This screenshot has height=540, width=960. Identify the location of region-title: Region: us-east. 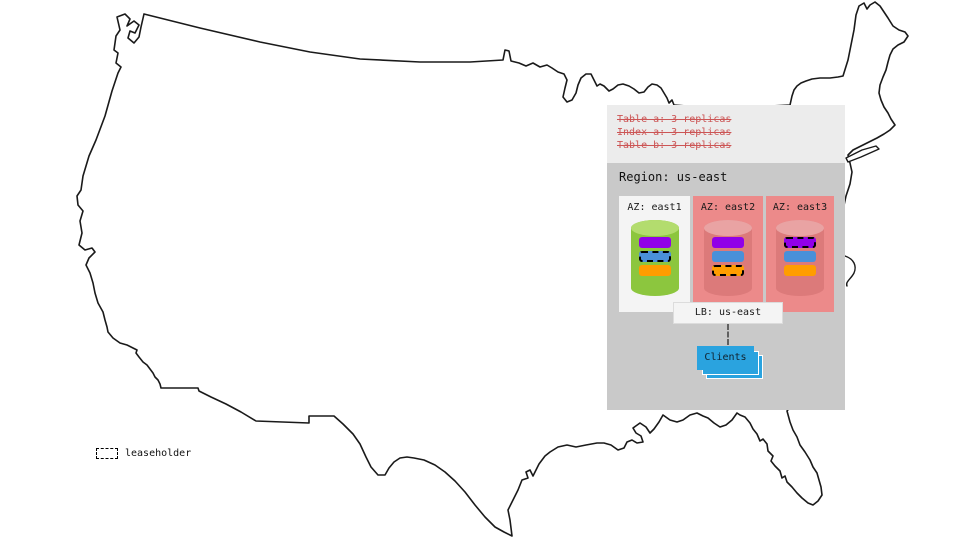
(673, 177).